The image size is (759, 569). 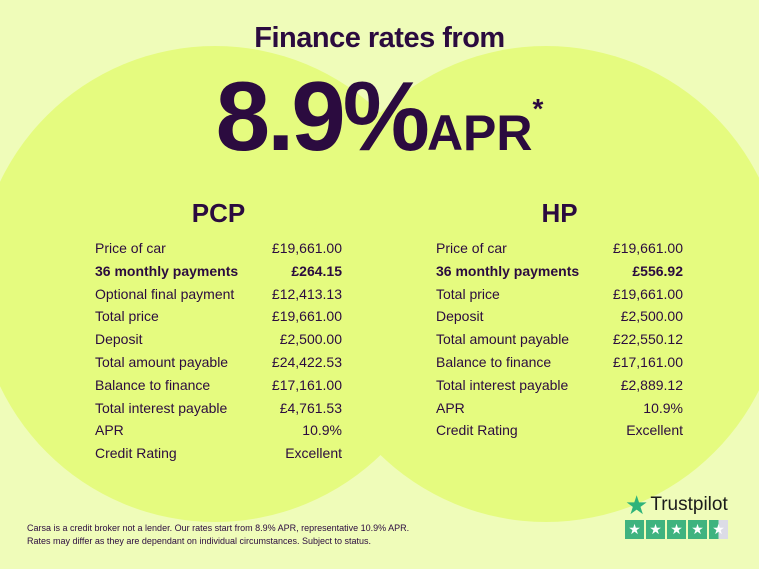 I want to click on trustpilot-star-icon: ★, so click(x=637, y=505).